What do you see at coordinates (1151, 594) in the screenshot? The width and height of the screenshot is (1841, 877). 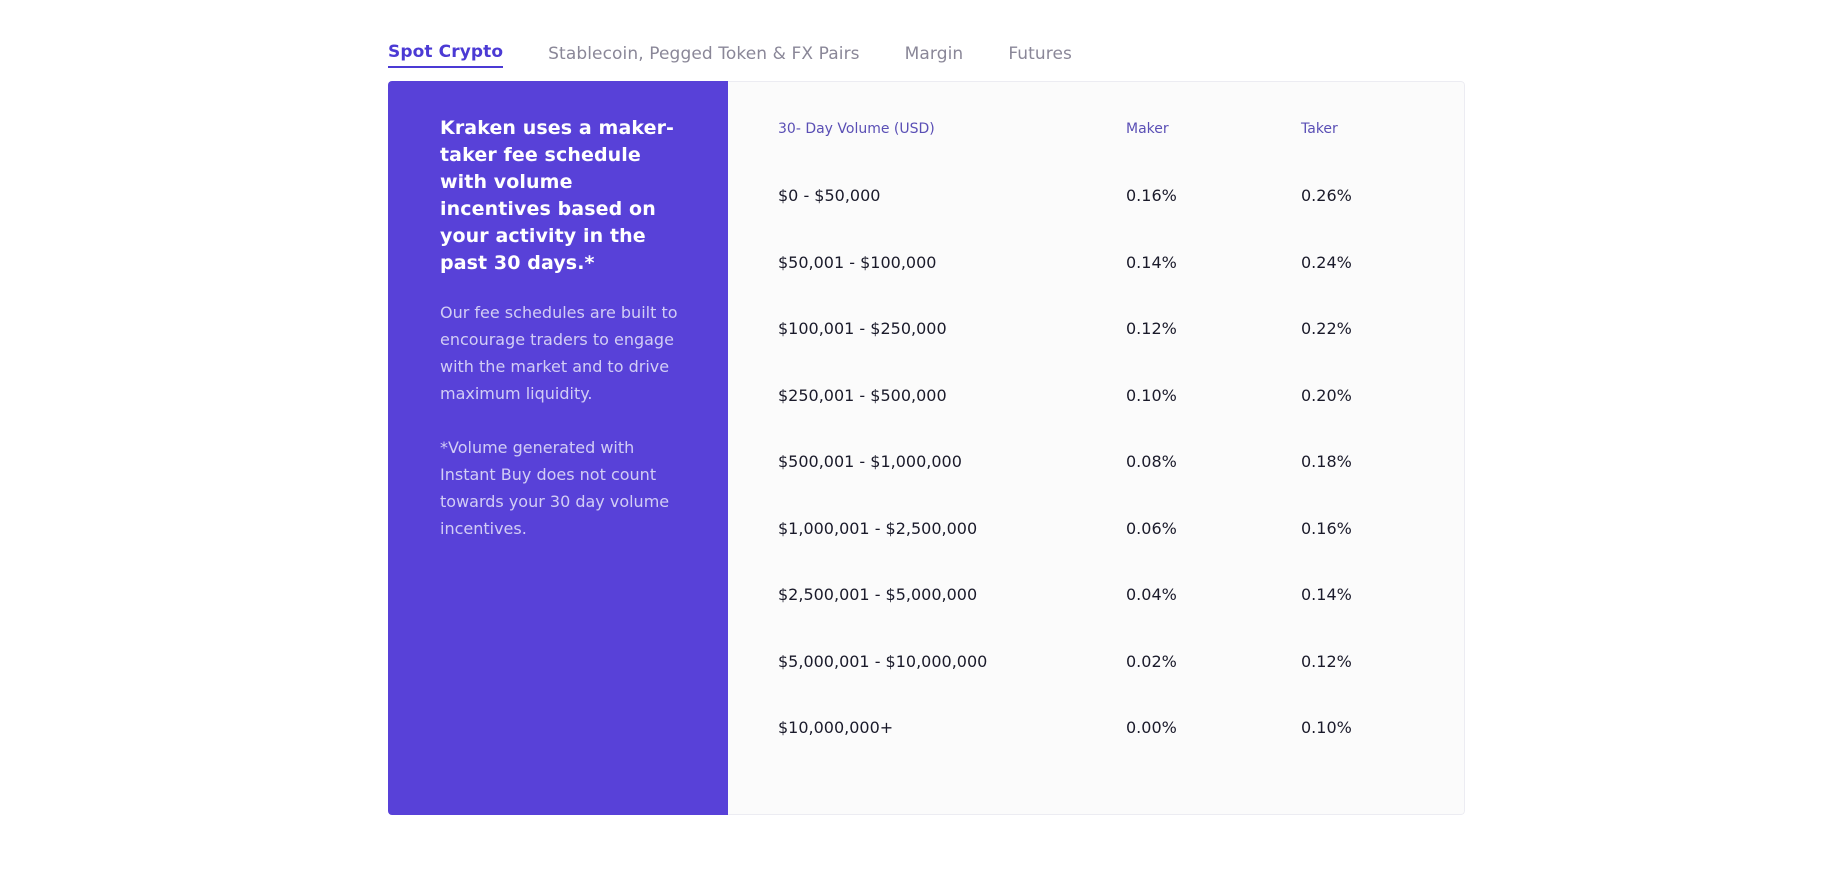 I see `maker-fee-cell: 0.04%` at bounding box center [1151, 594].